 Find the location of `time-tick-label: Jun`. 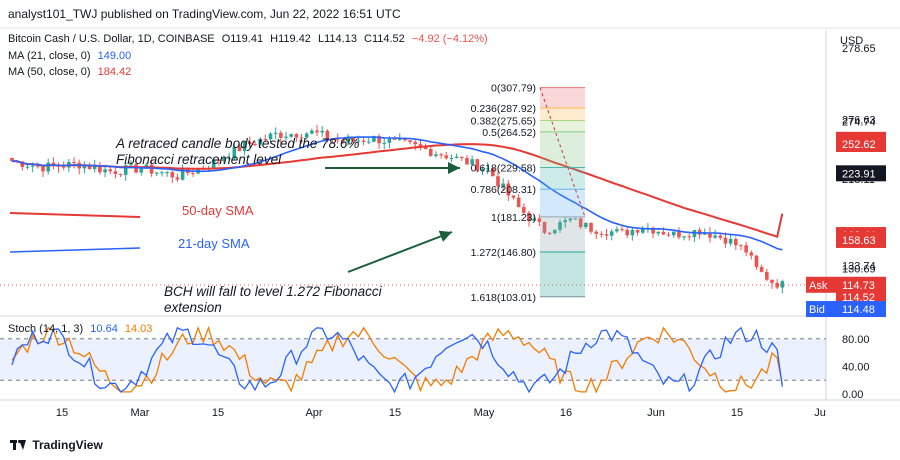

time-tick-label: Jun is located at coordinates (656, 413).